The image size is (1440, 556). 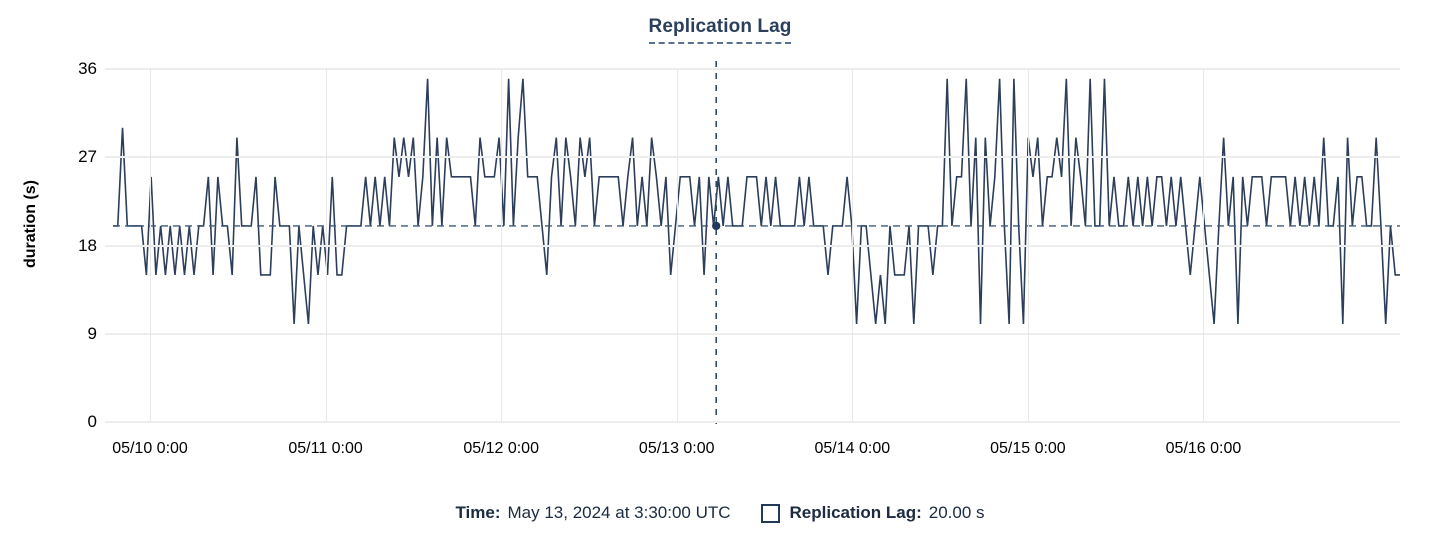 I want to click on x-tick-label: 05/11 0:00, so click(x=325, y=448).